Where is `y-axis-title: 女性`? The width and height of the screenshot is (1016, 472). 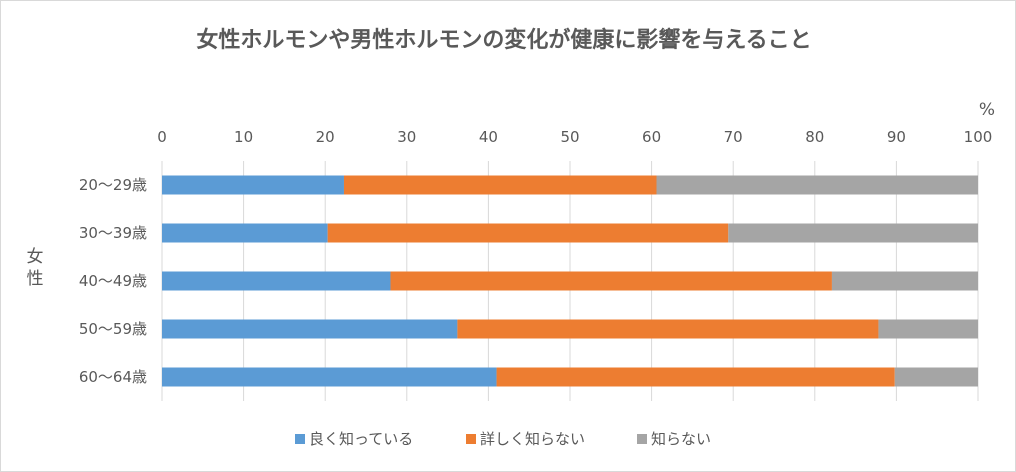
y-axis-title: 女性 is located at coordinates (35, 268).